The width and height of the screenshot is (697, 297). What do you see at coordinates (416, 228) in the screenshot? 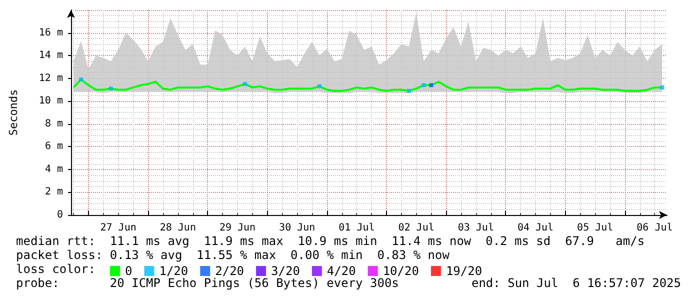
I see `x-tick-label: 02 Jul` at bounding box center [416, 228].